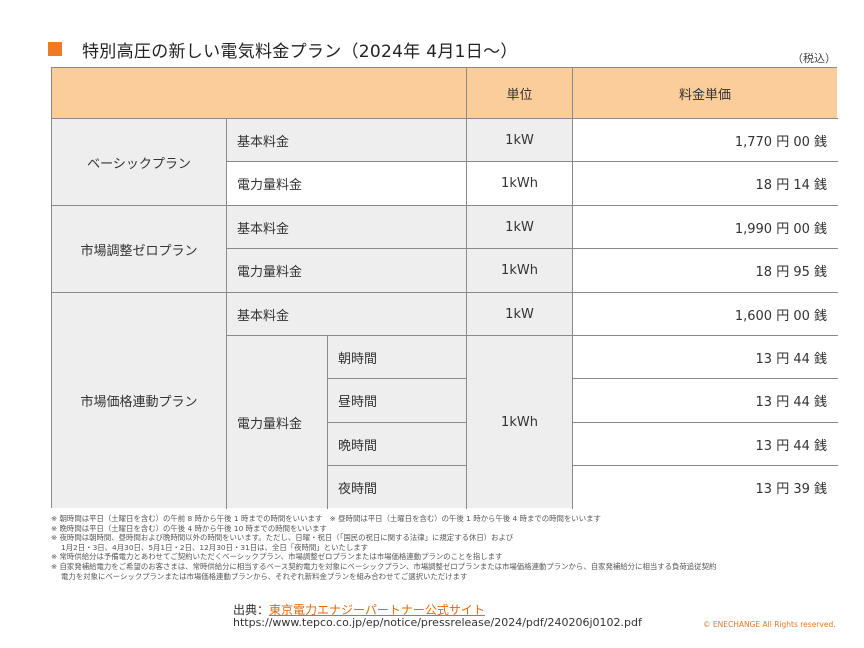 Image resolution: width=864 pixels, height=648 pixels. What do you see at coordinates (705, 314) in the screenshot?
I see `market-price-base: 1,600 円 00 銭` at bounding box center [705, 314].